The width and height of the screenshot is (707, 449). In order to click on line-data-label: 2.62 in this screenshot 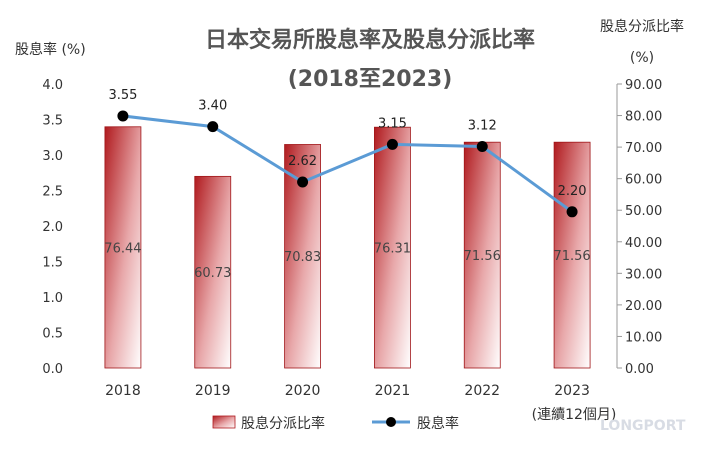, I will do `click(302, 161)`.